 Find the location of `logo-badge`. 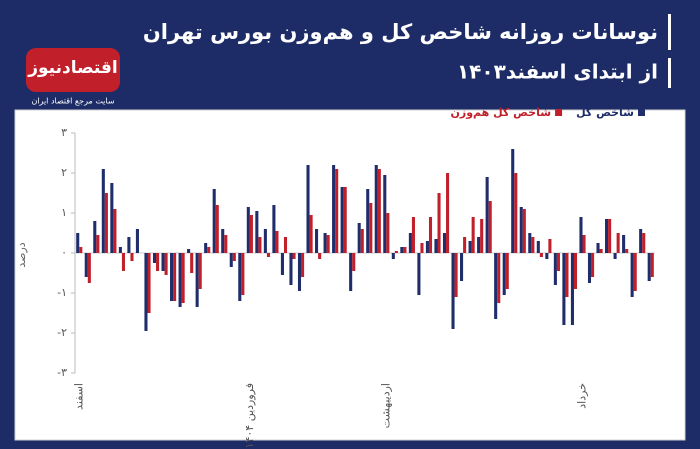

logo-badge is located at coordinates (73, 70).